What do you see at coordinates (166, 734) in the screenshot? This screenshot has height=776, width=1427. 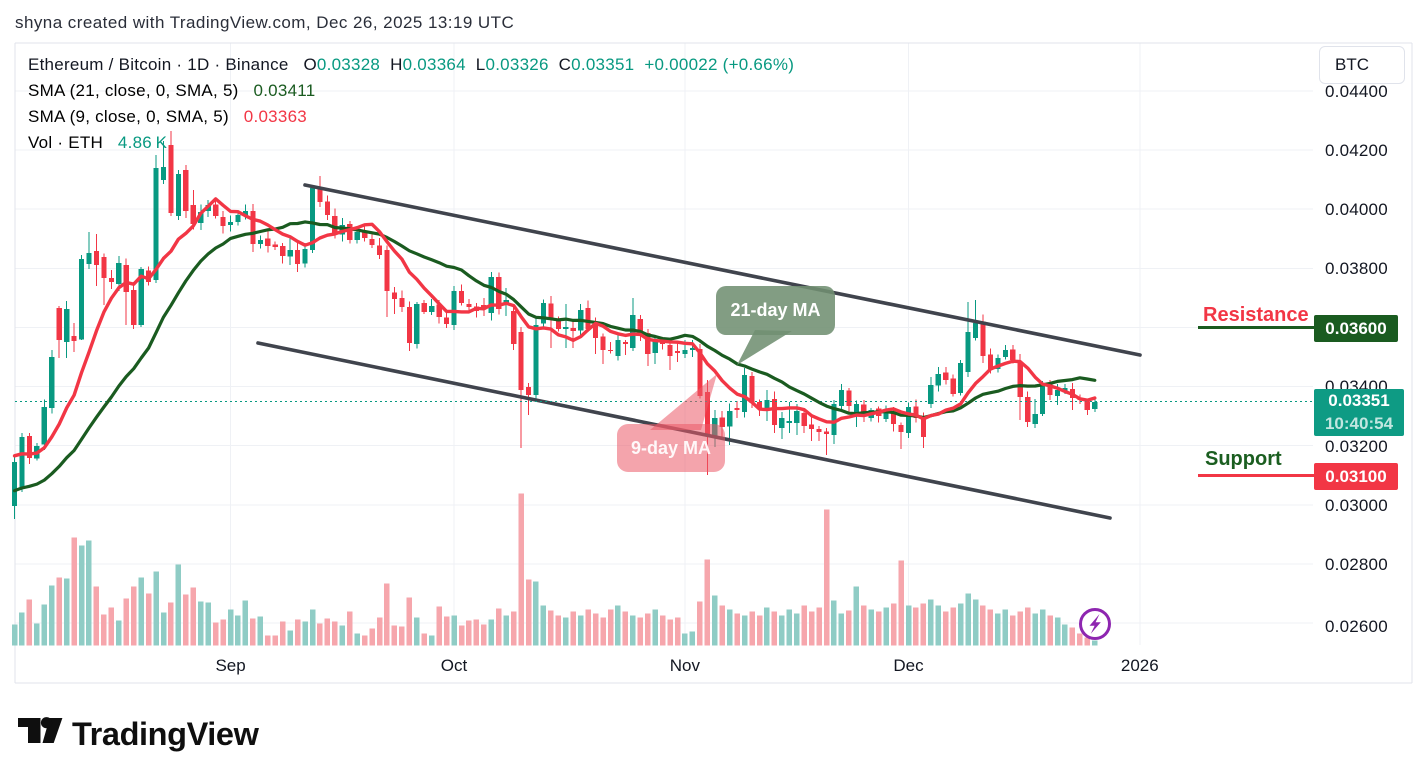 I see `svg-text: TradingView` at bounding box center [166, 734].